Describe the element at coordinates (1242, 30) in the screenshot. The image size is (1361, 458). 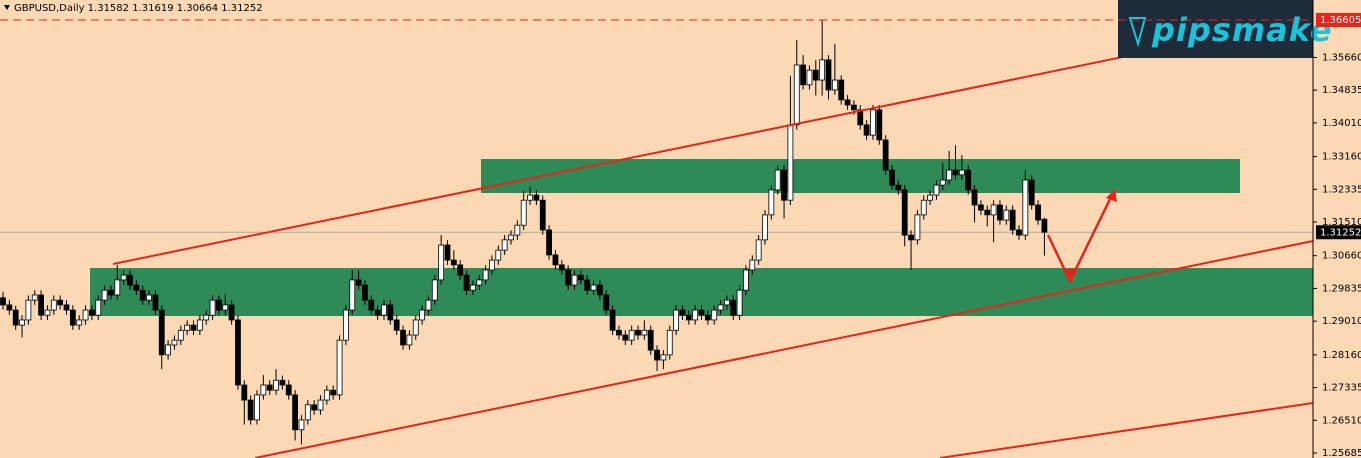
I see `logo-text: pipsmake` at that location.